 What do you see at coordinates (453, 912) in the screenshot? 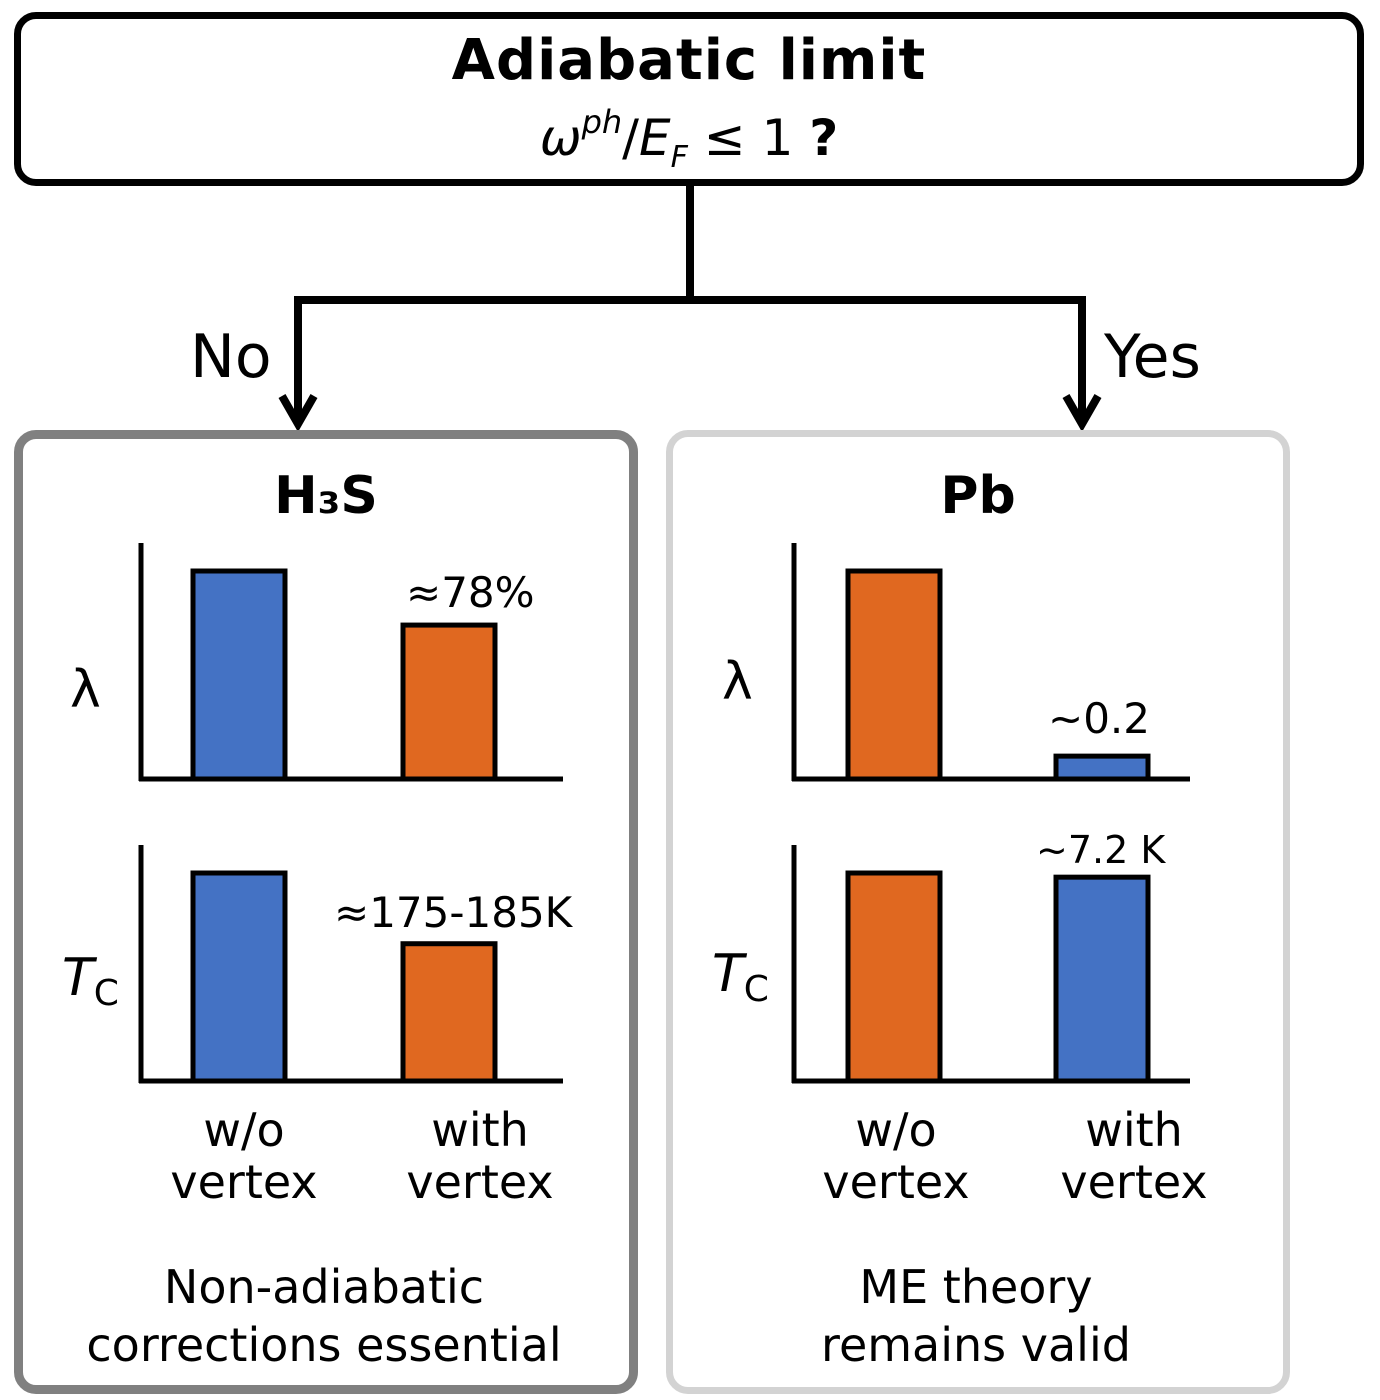
I see `tc-annotation-h3s: ≈175-185K` at bounding box center [453, 912].